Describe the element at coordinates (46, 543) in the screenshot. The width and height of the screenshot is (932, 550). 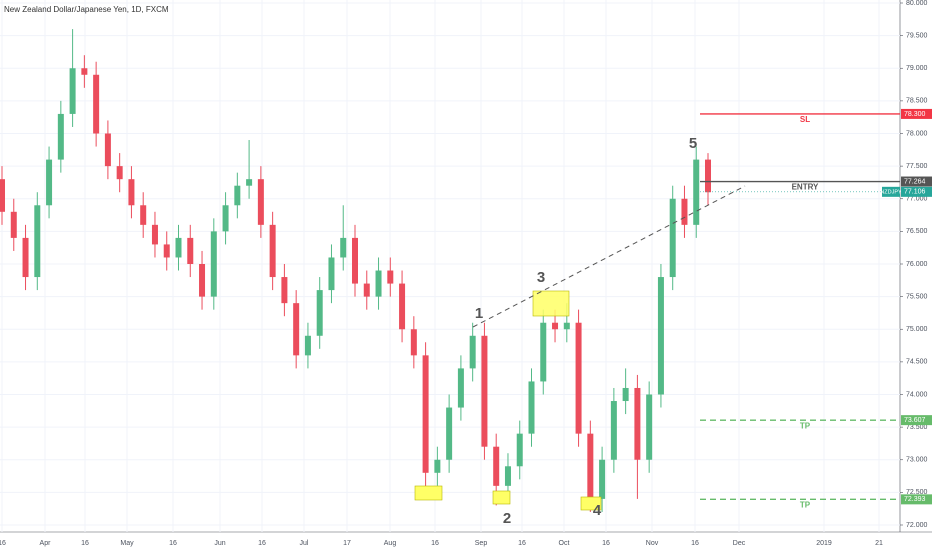
I see `x-tick-label: Apr` at that location.